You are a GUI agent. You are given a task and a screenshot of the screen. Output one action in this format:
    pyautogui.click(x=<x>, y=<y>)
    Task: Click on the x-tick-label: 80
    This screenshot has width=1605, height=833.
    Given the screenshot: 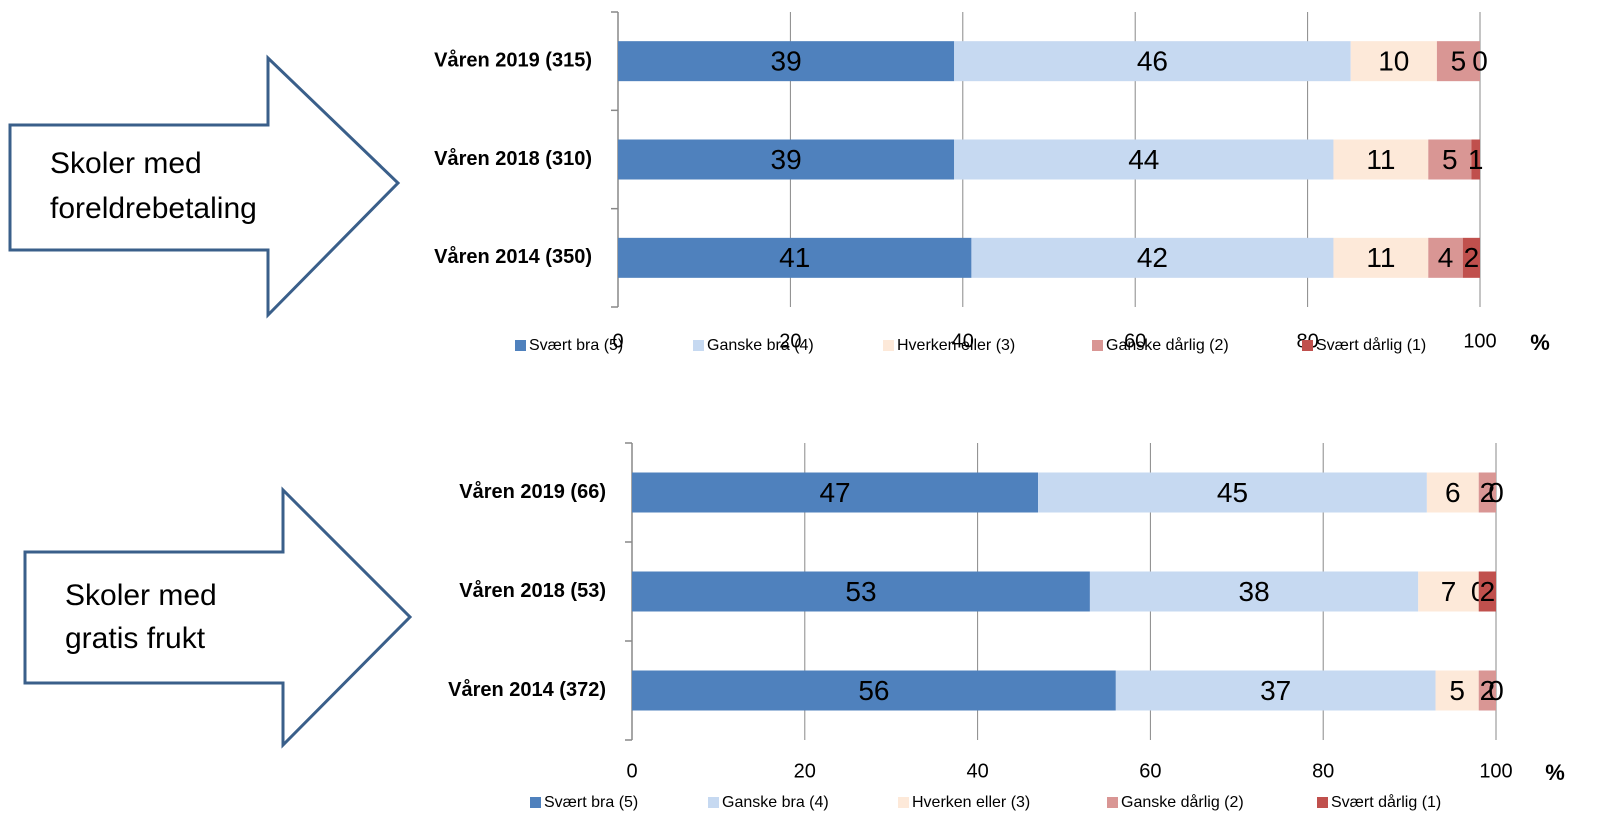 What is the action you would take?
    pyautogui.click(x=1323, y=771)
    